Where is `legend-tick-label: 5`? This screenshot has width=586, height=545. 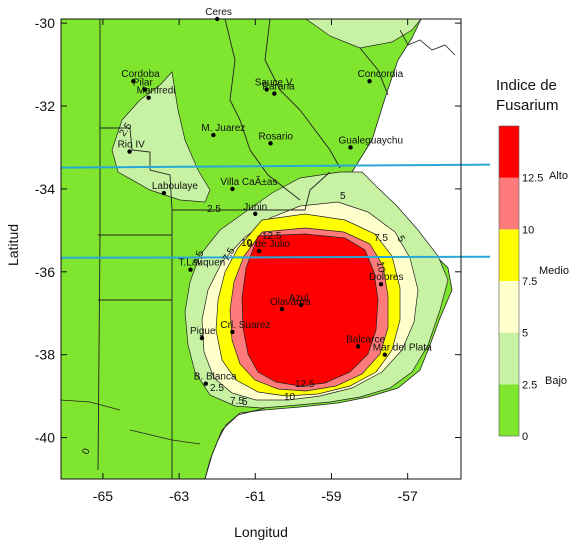
legend-tick-label: 5 is located at coordinates (525, 334).